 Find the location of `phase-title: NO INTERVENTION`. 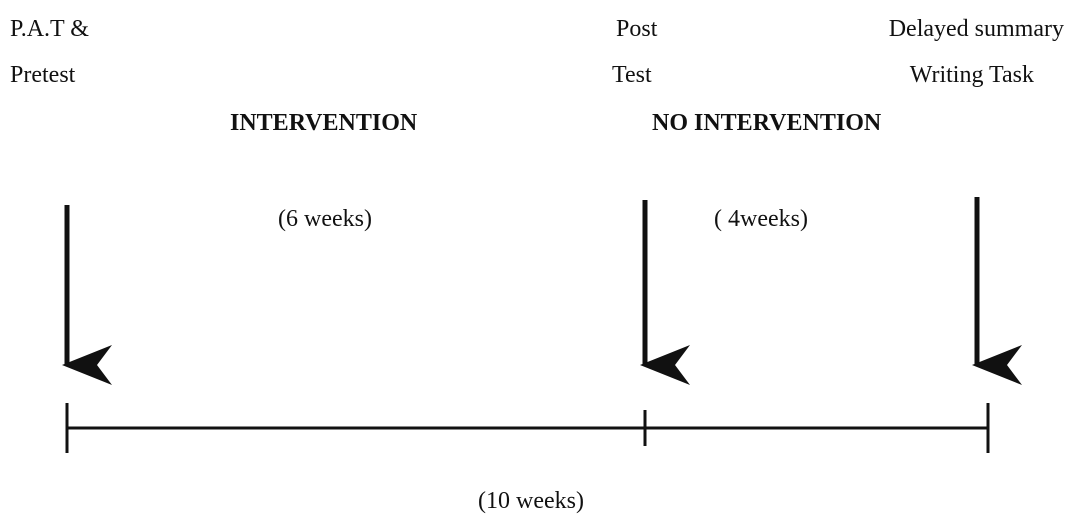

phase-title: NO INTERVENTION is located at coordinates (767, 123).